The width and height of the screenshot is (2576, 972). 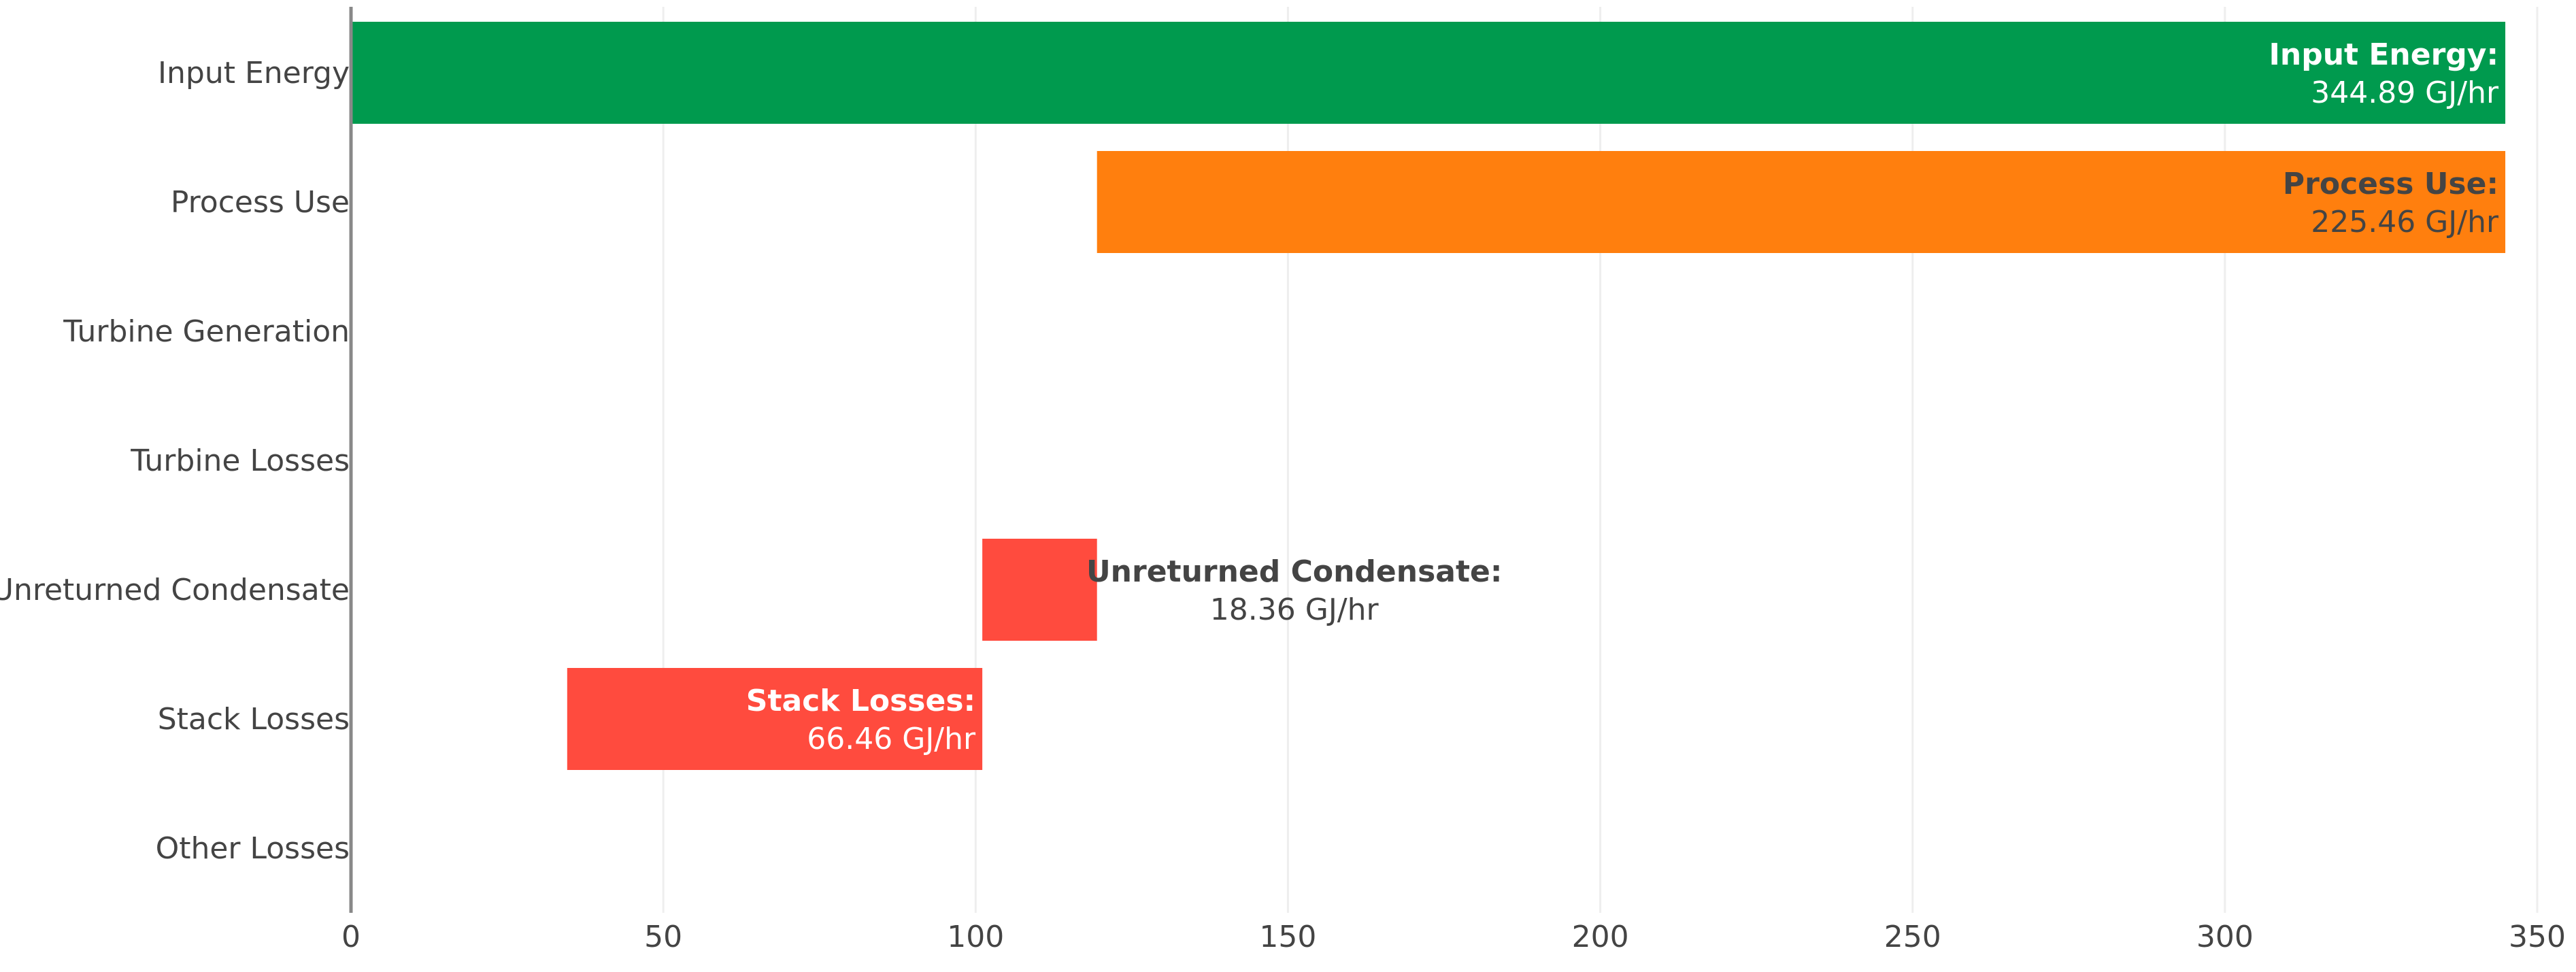 I want to click on x-tick-label: 350, so click(x=2537, y=937).